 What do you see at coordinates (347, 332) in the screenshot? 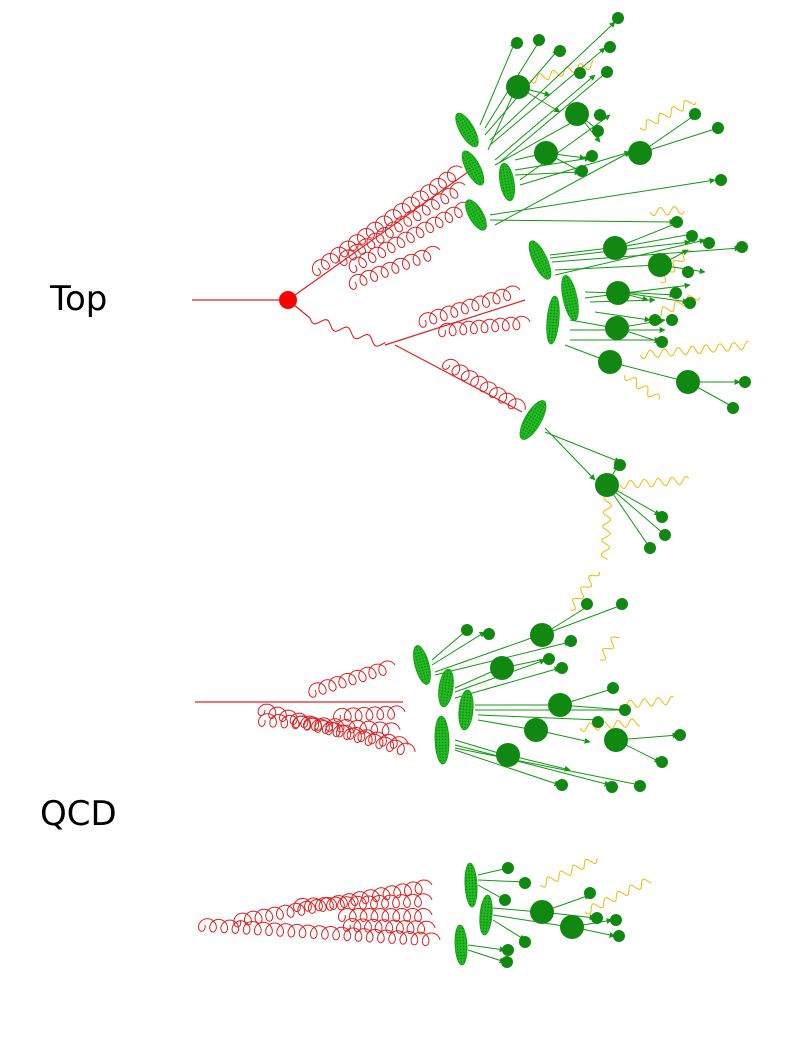
I see `w-boson-line` at bounding box center [347, 332].